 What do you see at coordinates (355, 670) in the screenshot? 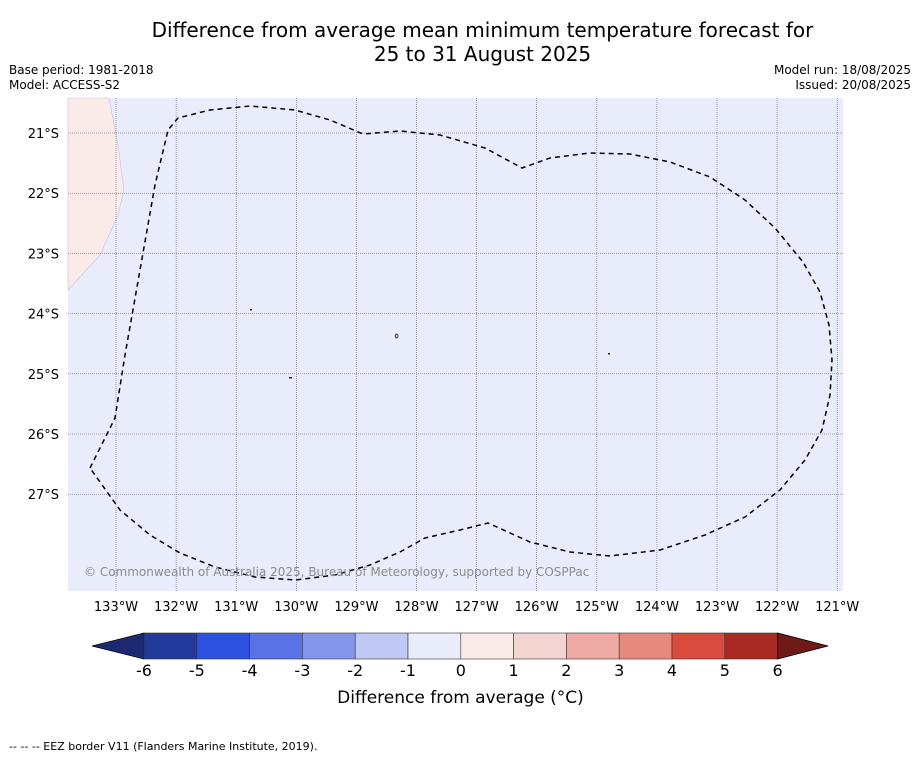
I see `colorbar-tick-label: -2` at bounding box center [355, 670].